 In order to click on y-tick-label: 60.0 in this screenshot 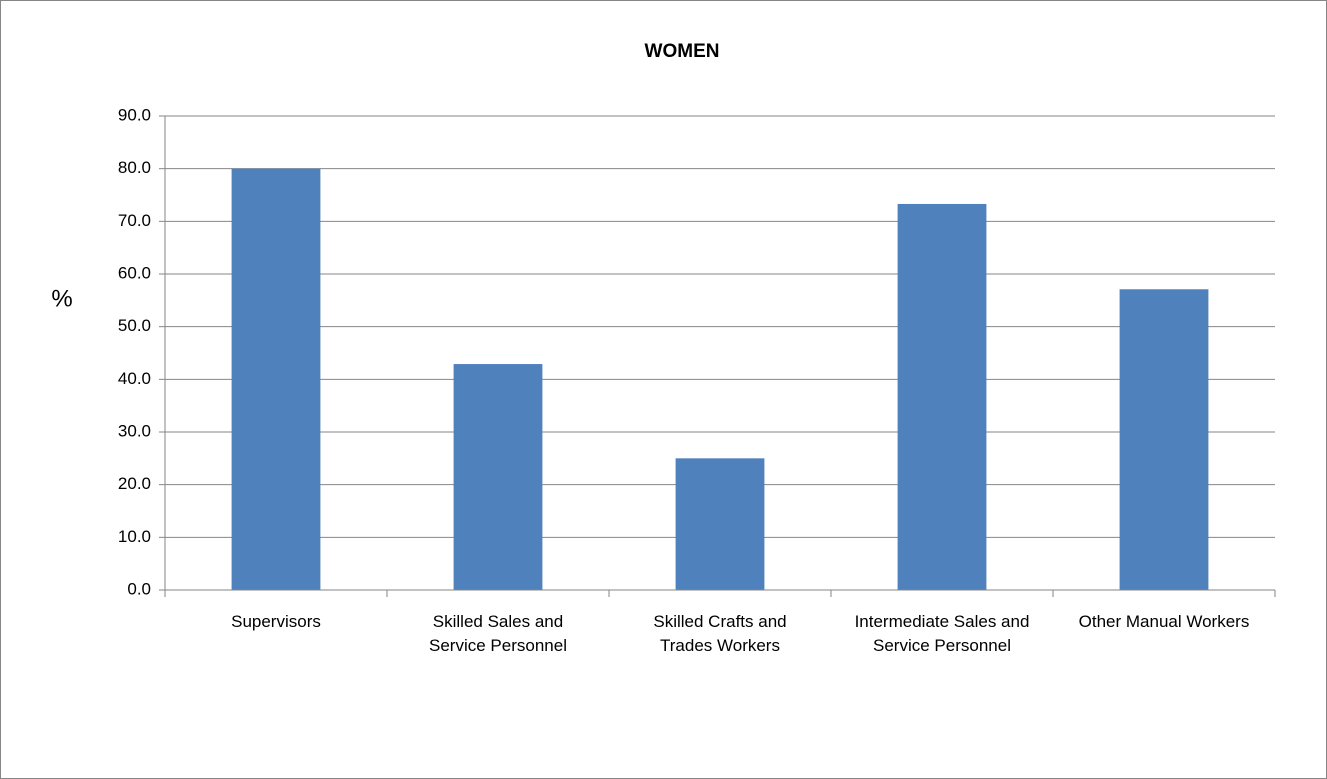, I will do `click(134, 272)`.